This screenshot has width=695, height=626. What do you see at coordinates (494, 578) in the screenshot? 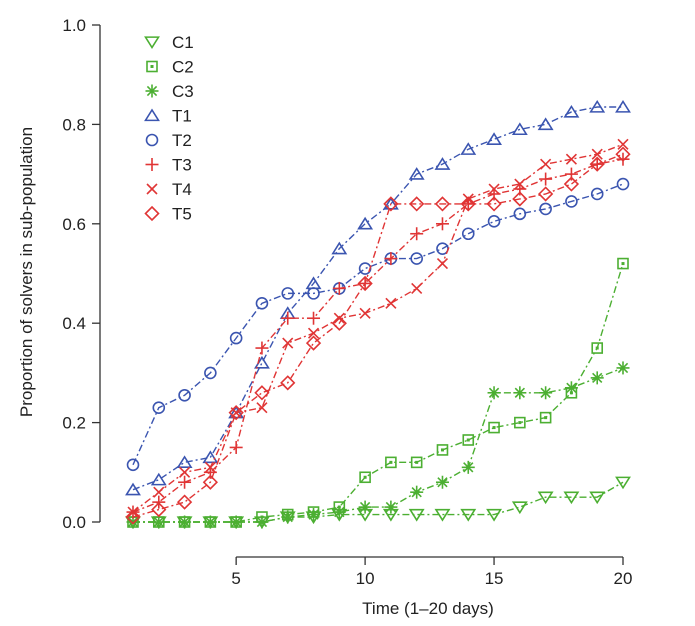
I see `x-tick-label: 15` at bounding box center [494, 578].